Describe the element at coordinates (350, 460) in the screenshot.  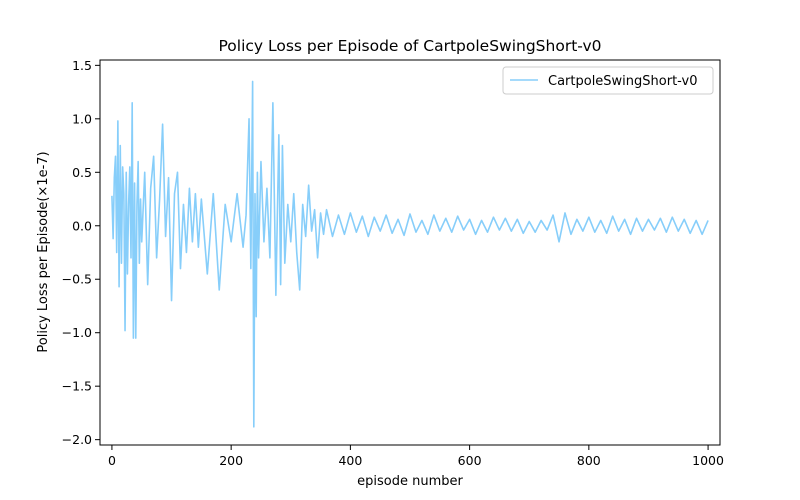
I see `x-tick-label: 400` at that location.